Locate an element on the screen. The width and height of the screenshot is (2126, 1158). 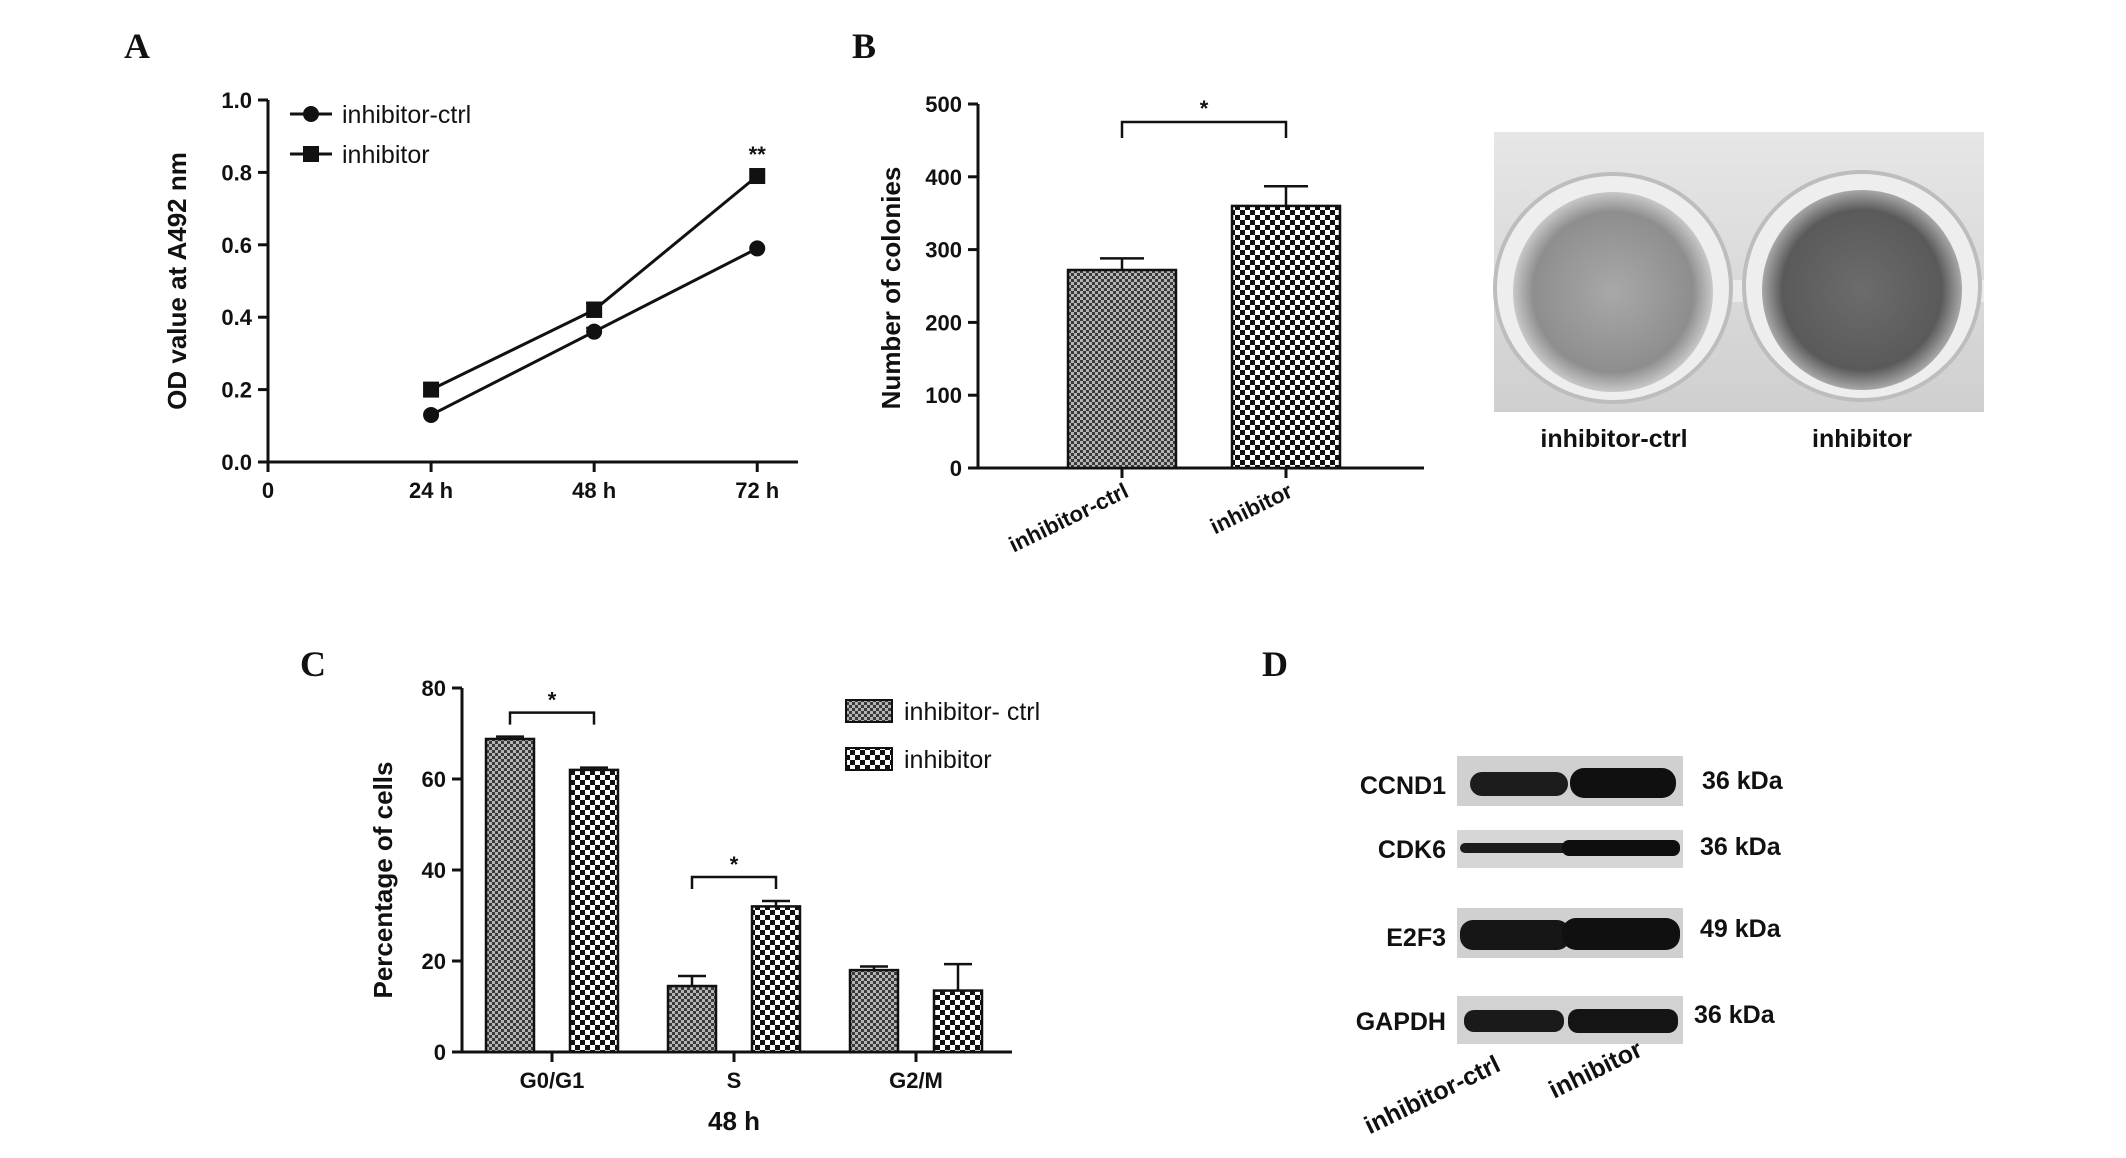
blot-row-ccnd1: CCND1 36 kDa is located at coordinates (1572, 781).